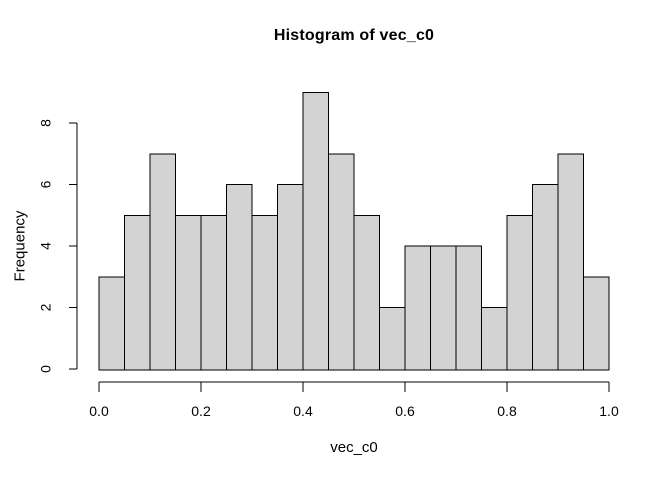 The height and width of the screenshot is (480, 672). What do you see at coordinates (354, 447) in the screenshot?
I see `x-axis-label: vec_c0` at bounding box center [354, 447].